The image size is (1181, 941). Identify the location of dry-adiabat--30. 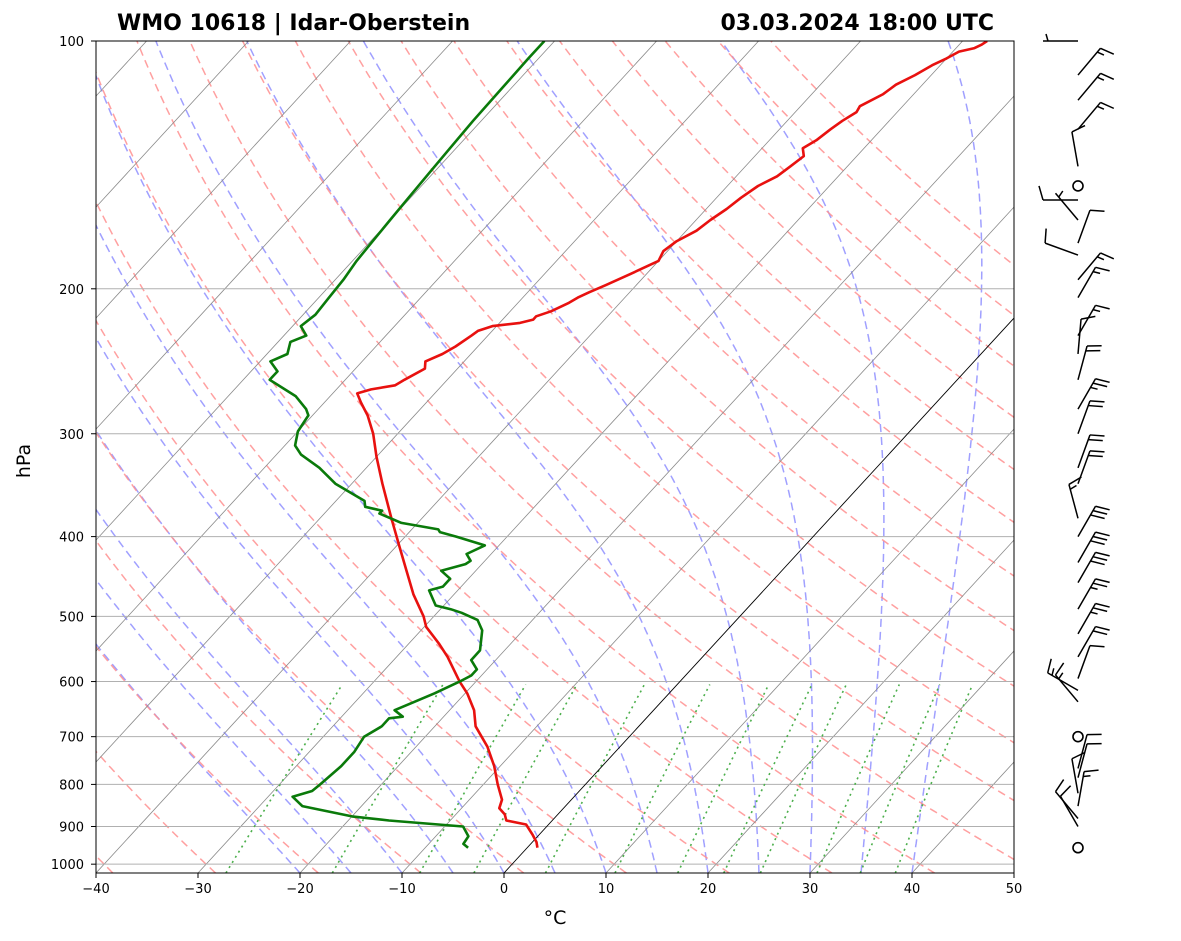
(156, 811).